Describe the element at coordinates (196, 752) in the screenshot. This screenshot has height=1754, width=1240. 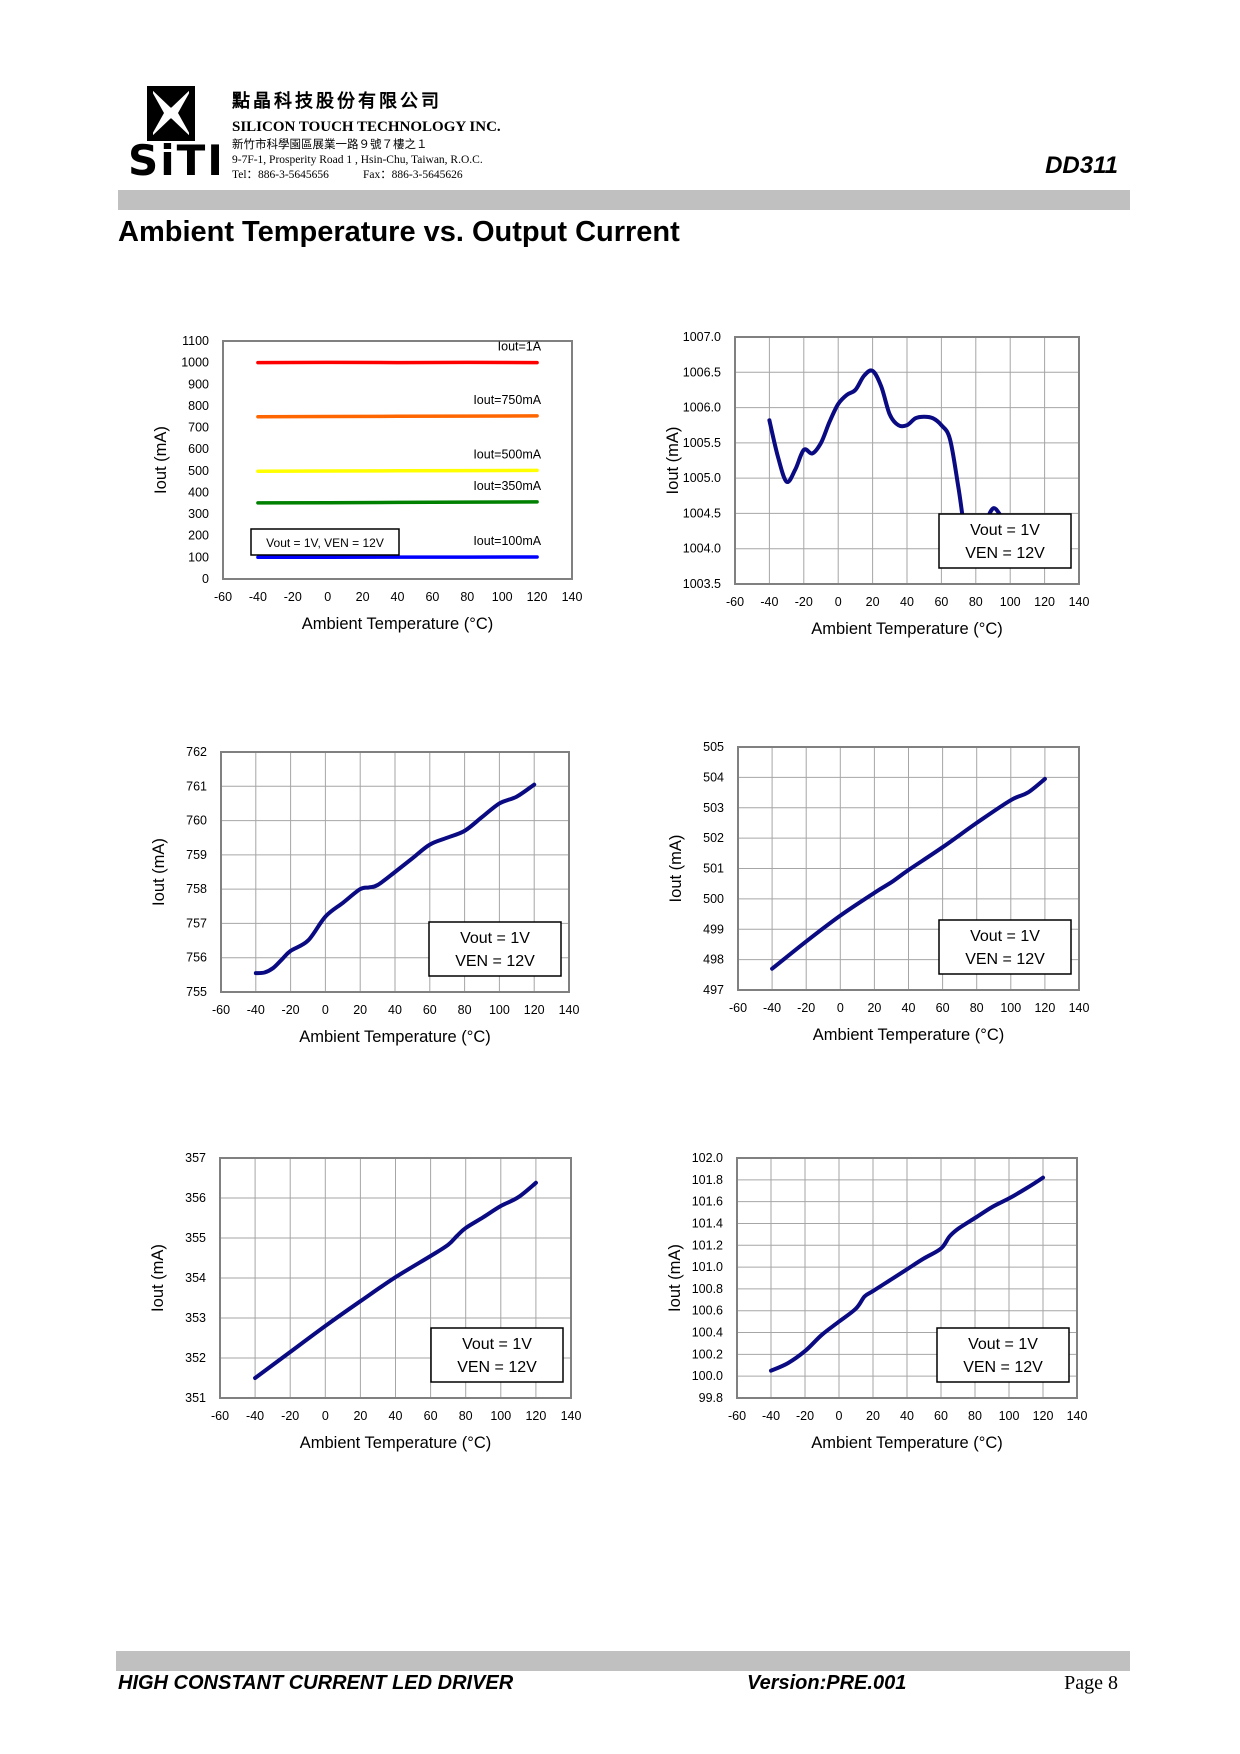
I see `y-tick-label: 762` at that location.